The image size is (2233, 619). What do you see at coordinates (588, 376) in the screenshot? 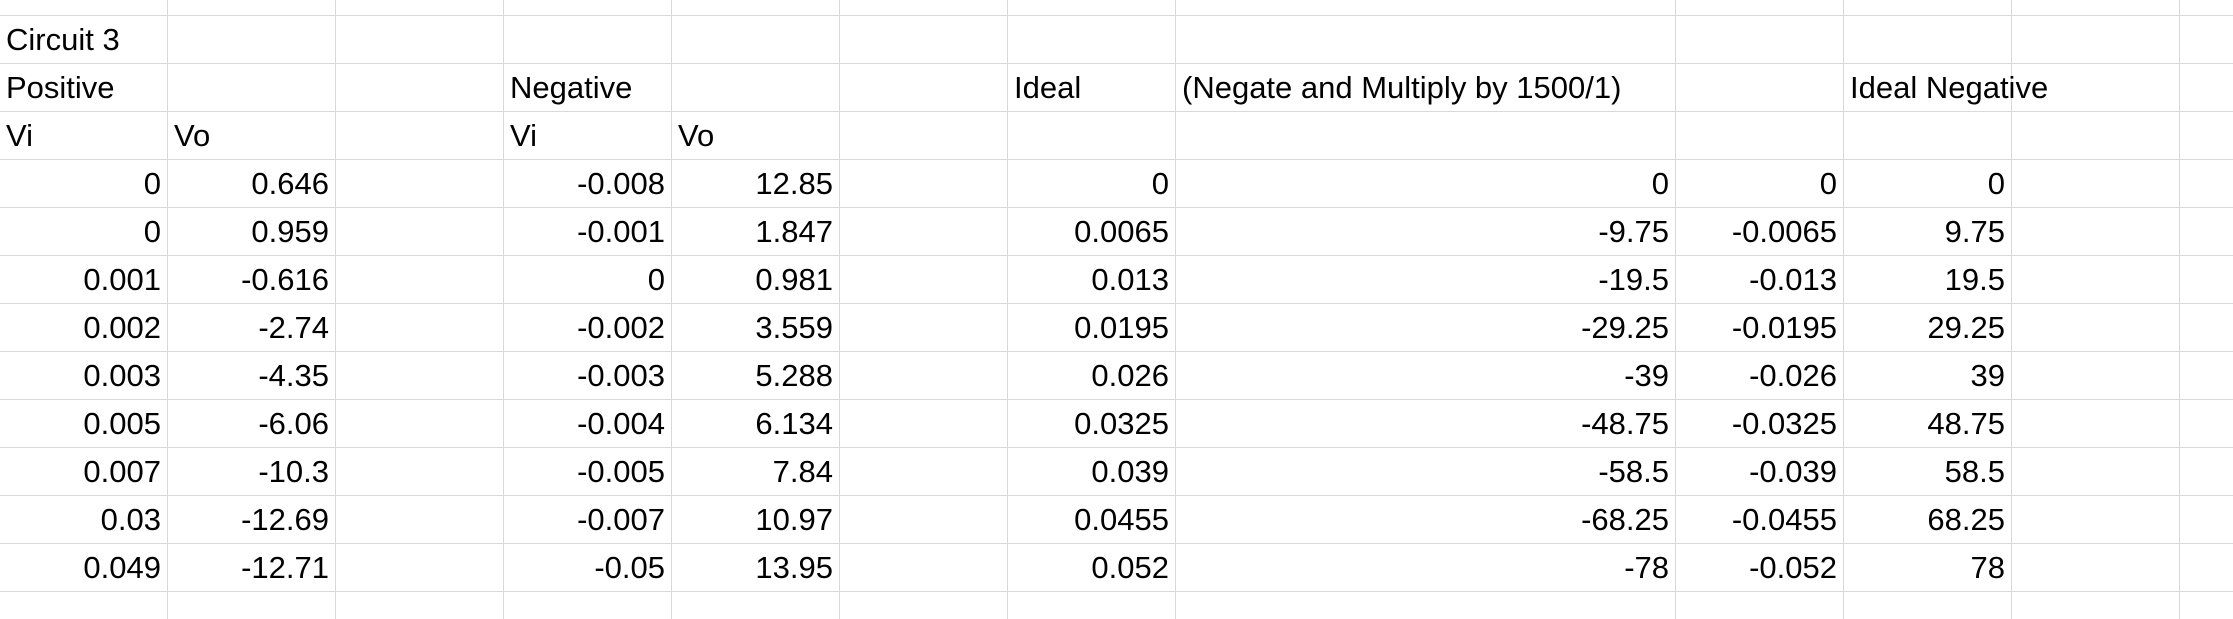
I see `table-cell: -0.003` at bounding box center [588, 376].